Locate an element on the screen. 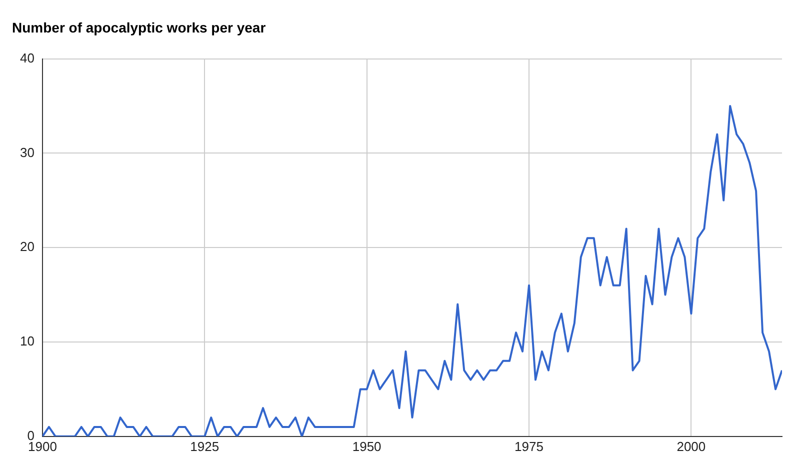 The width and height of the screenshot is (800, 466). x-tick-label: 1975 is located at coordinates (529, 446).